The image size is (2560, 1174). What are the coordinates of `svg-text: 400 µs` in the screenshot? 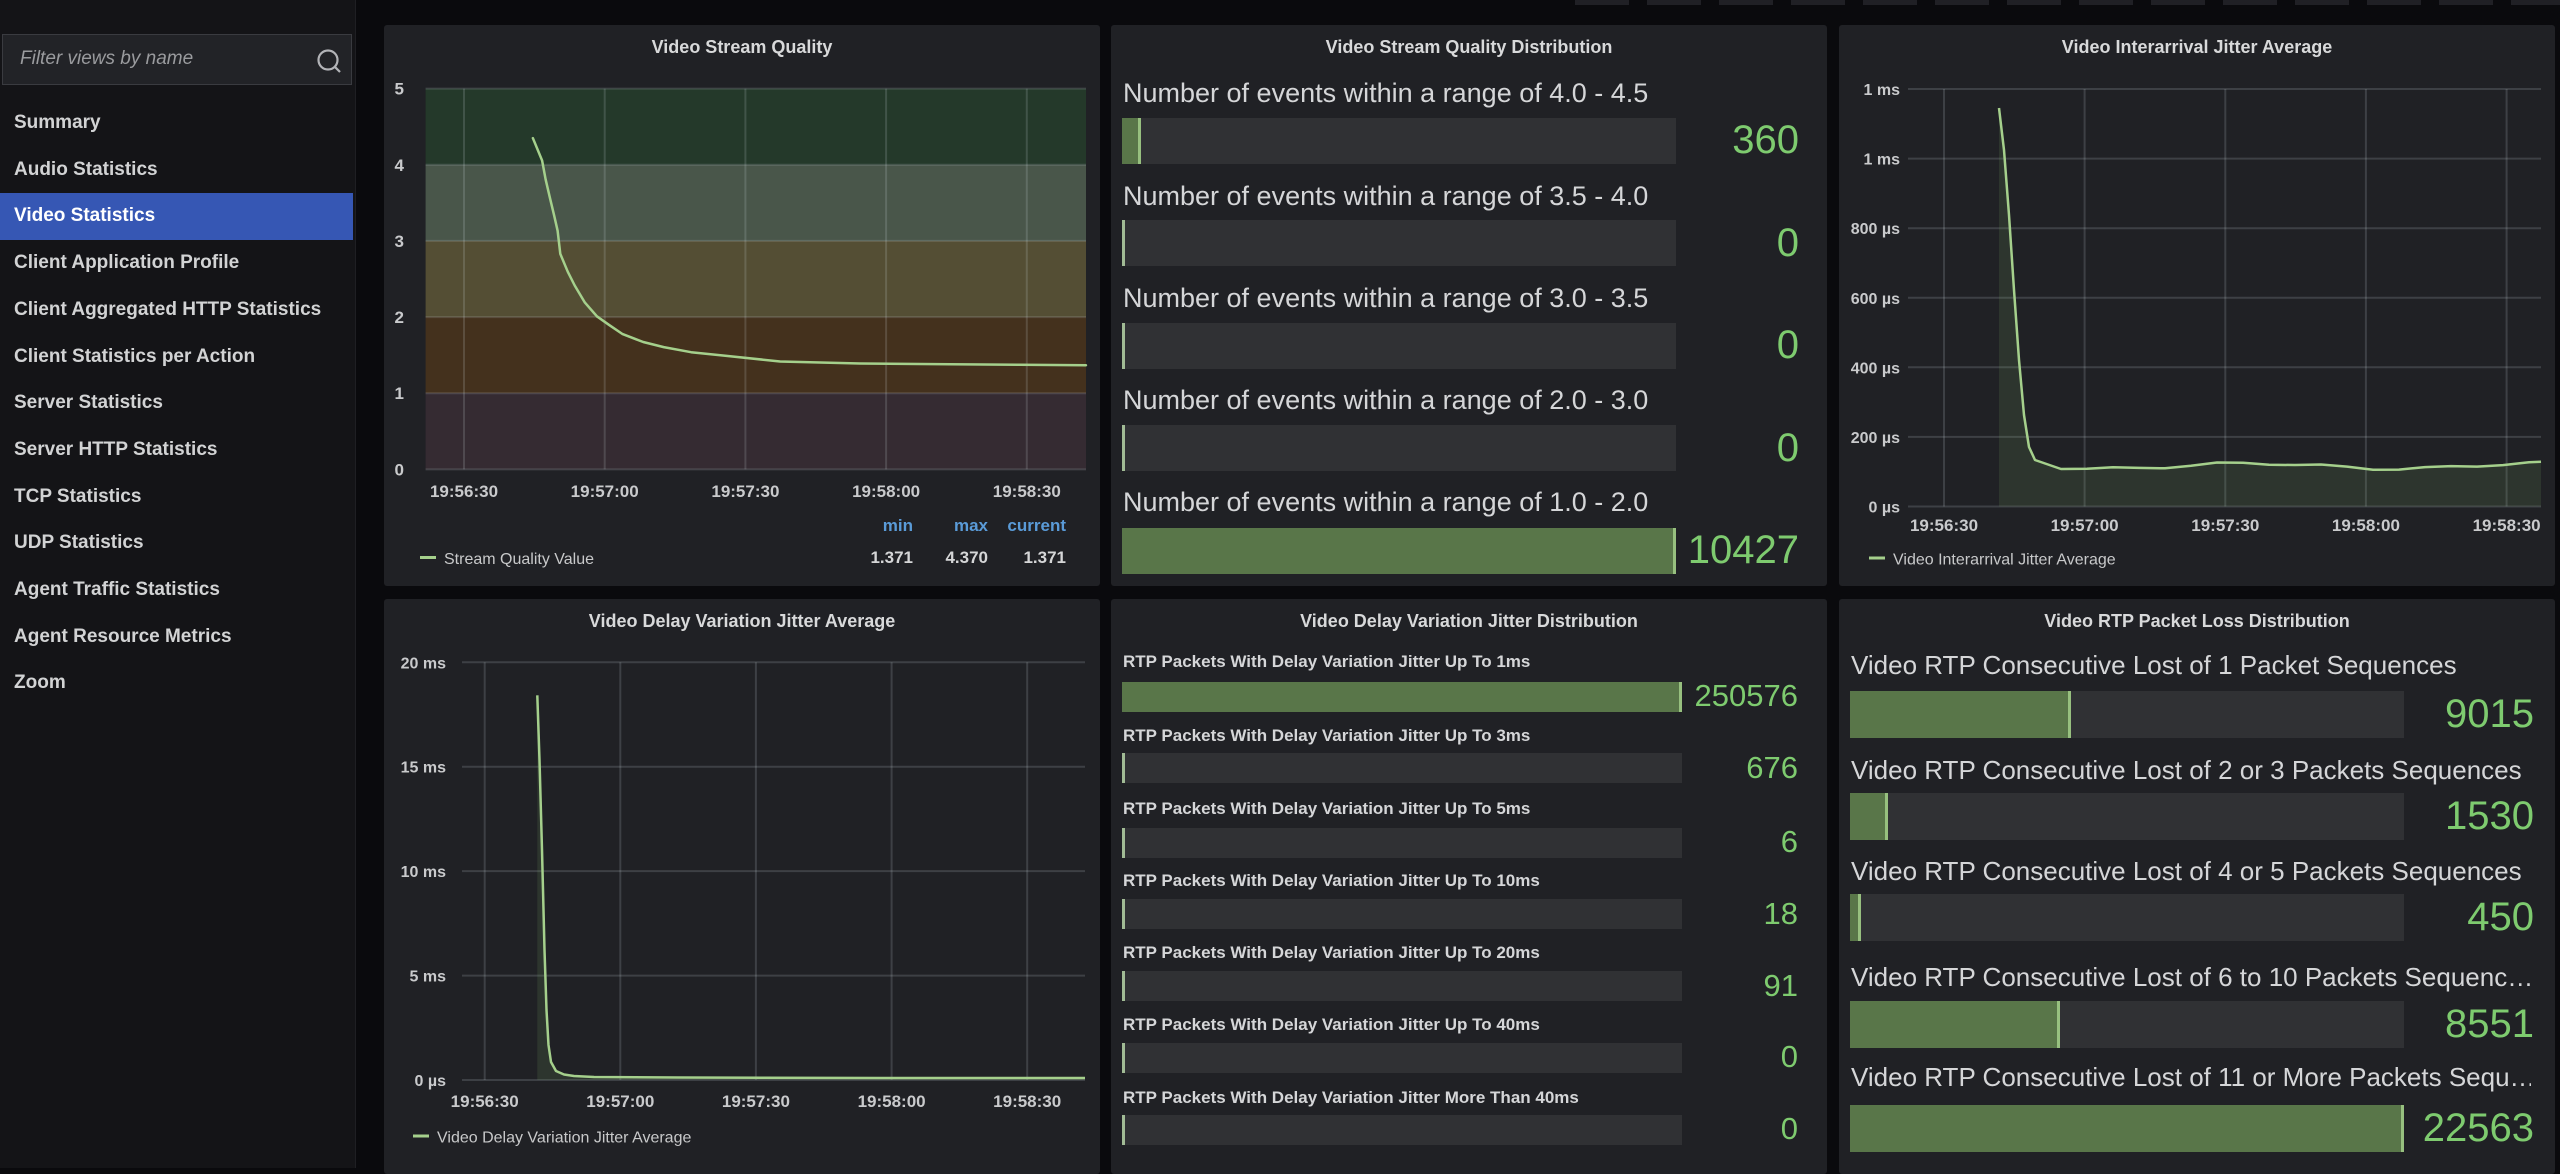 It's located at (1875, 368).